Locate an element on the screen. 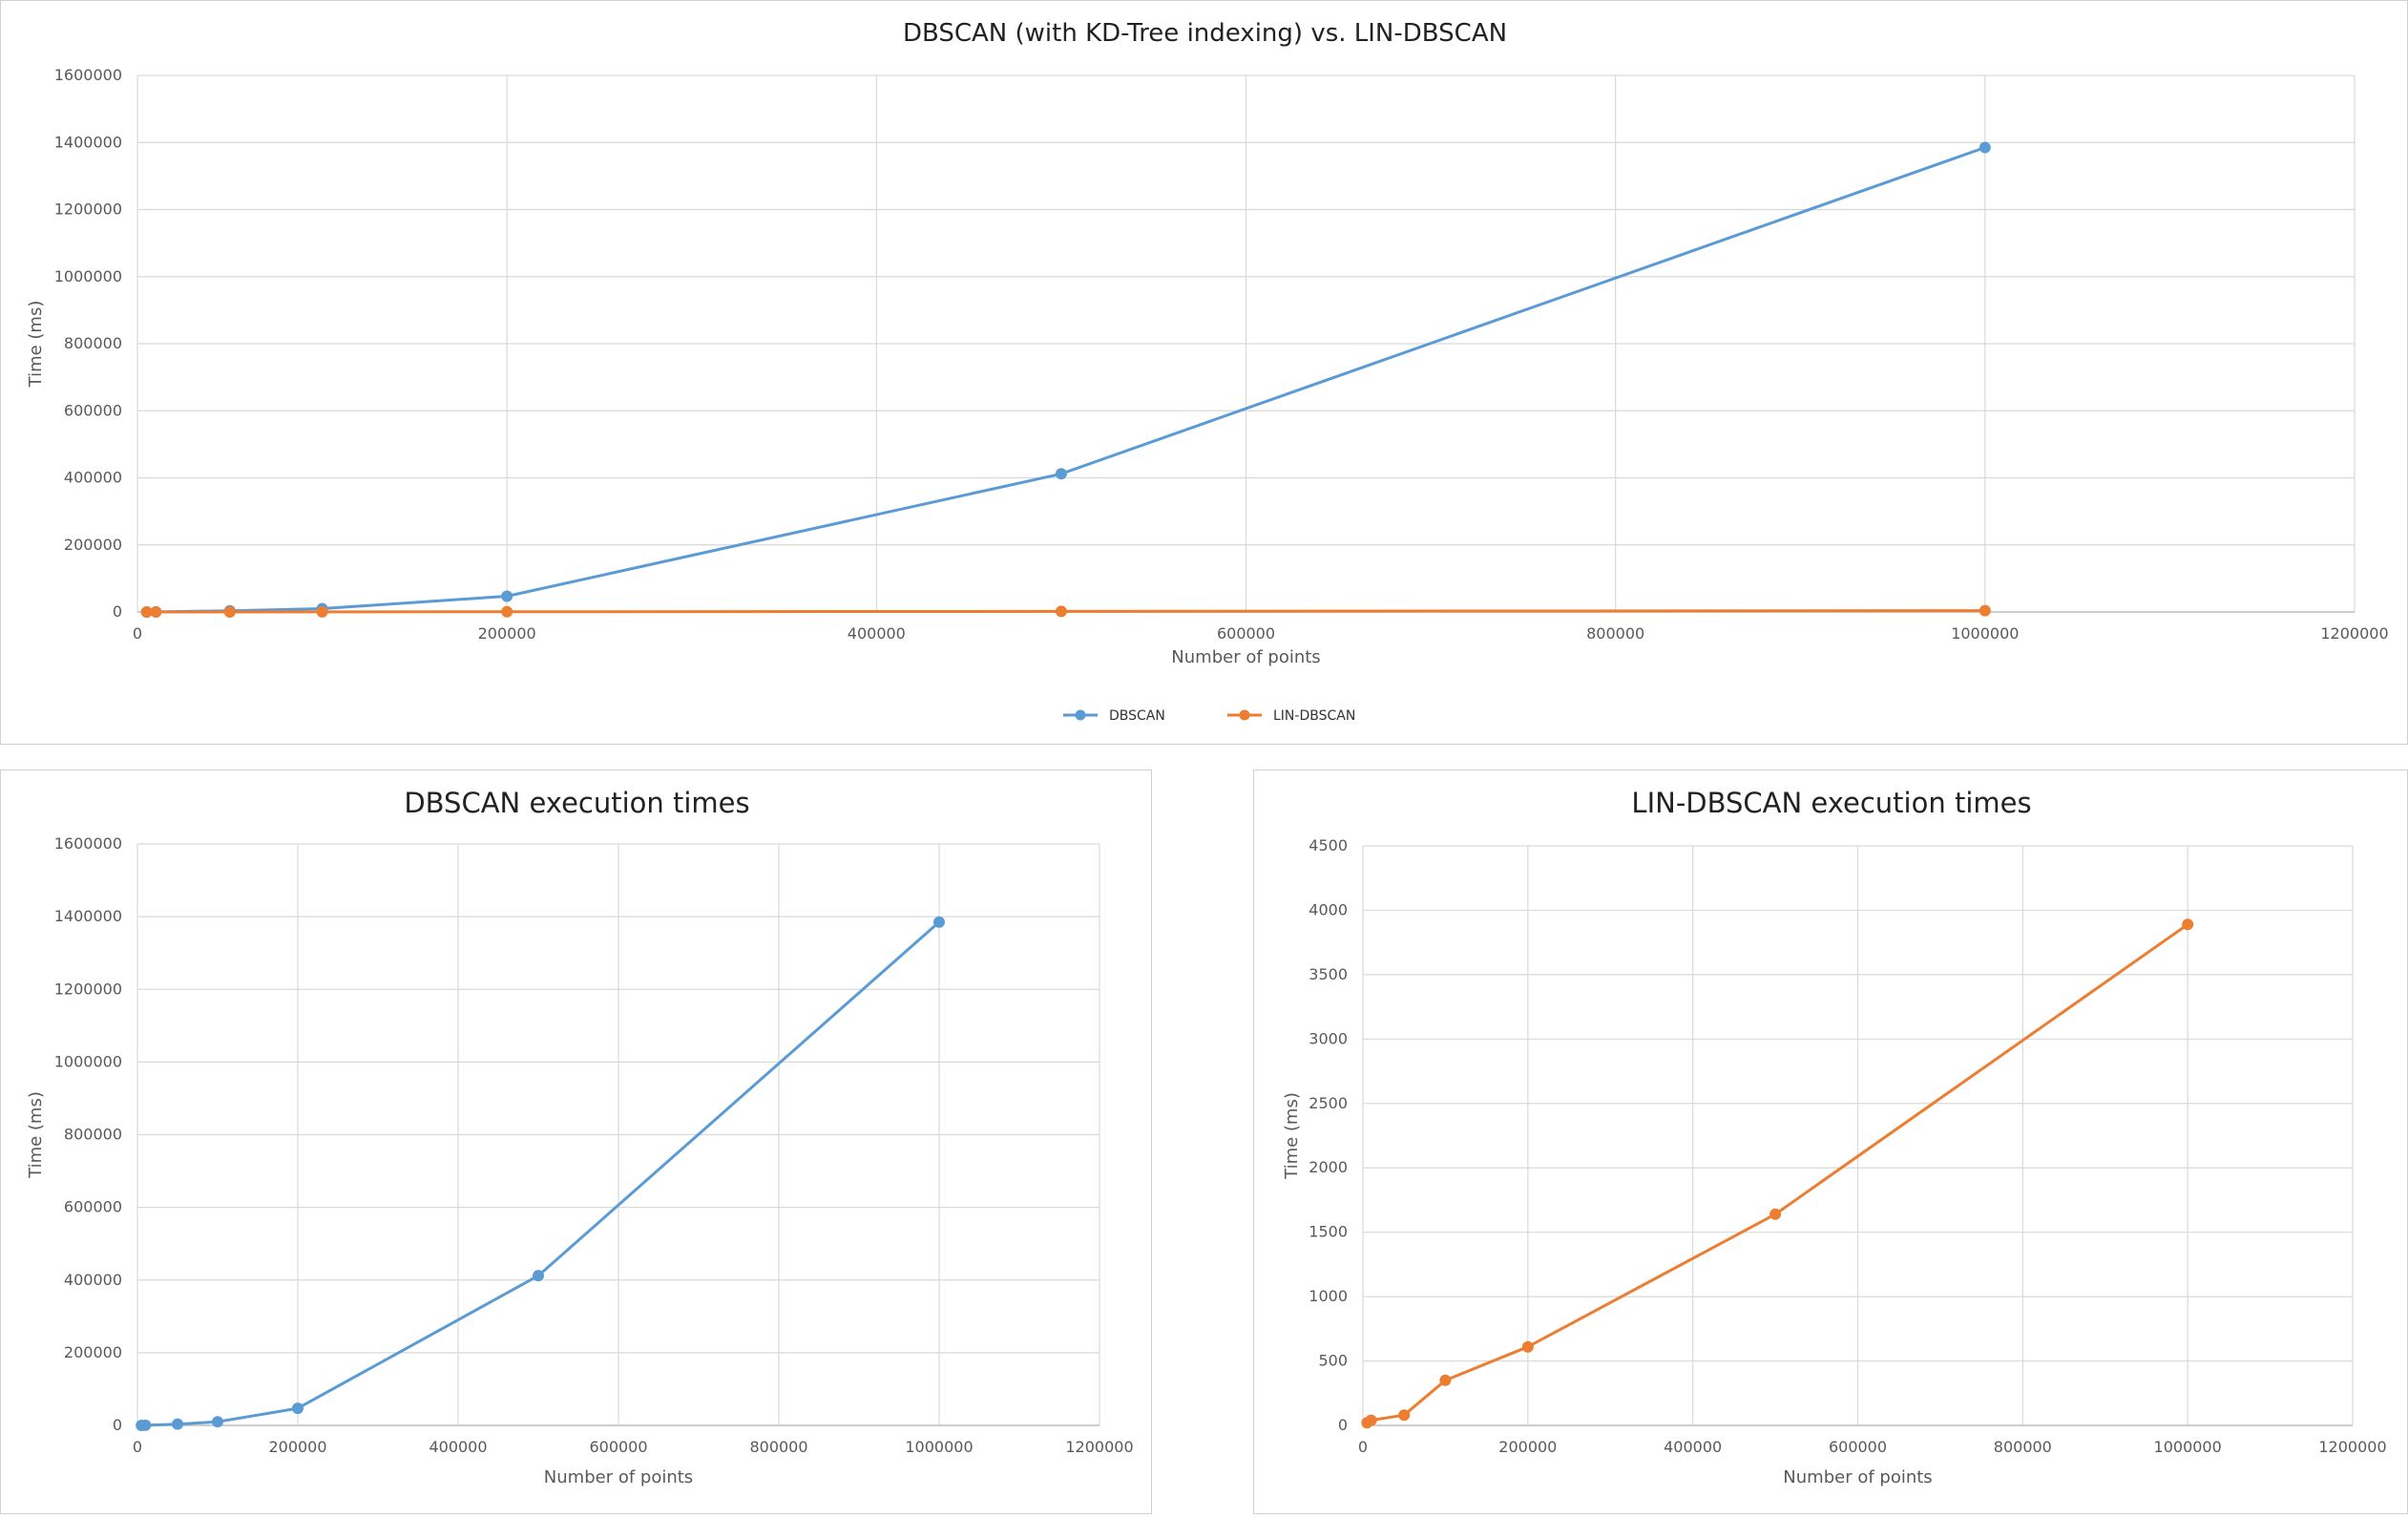  y-tick-label: 500 is located at coordinates (1333, 1361).